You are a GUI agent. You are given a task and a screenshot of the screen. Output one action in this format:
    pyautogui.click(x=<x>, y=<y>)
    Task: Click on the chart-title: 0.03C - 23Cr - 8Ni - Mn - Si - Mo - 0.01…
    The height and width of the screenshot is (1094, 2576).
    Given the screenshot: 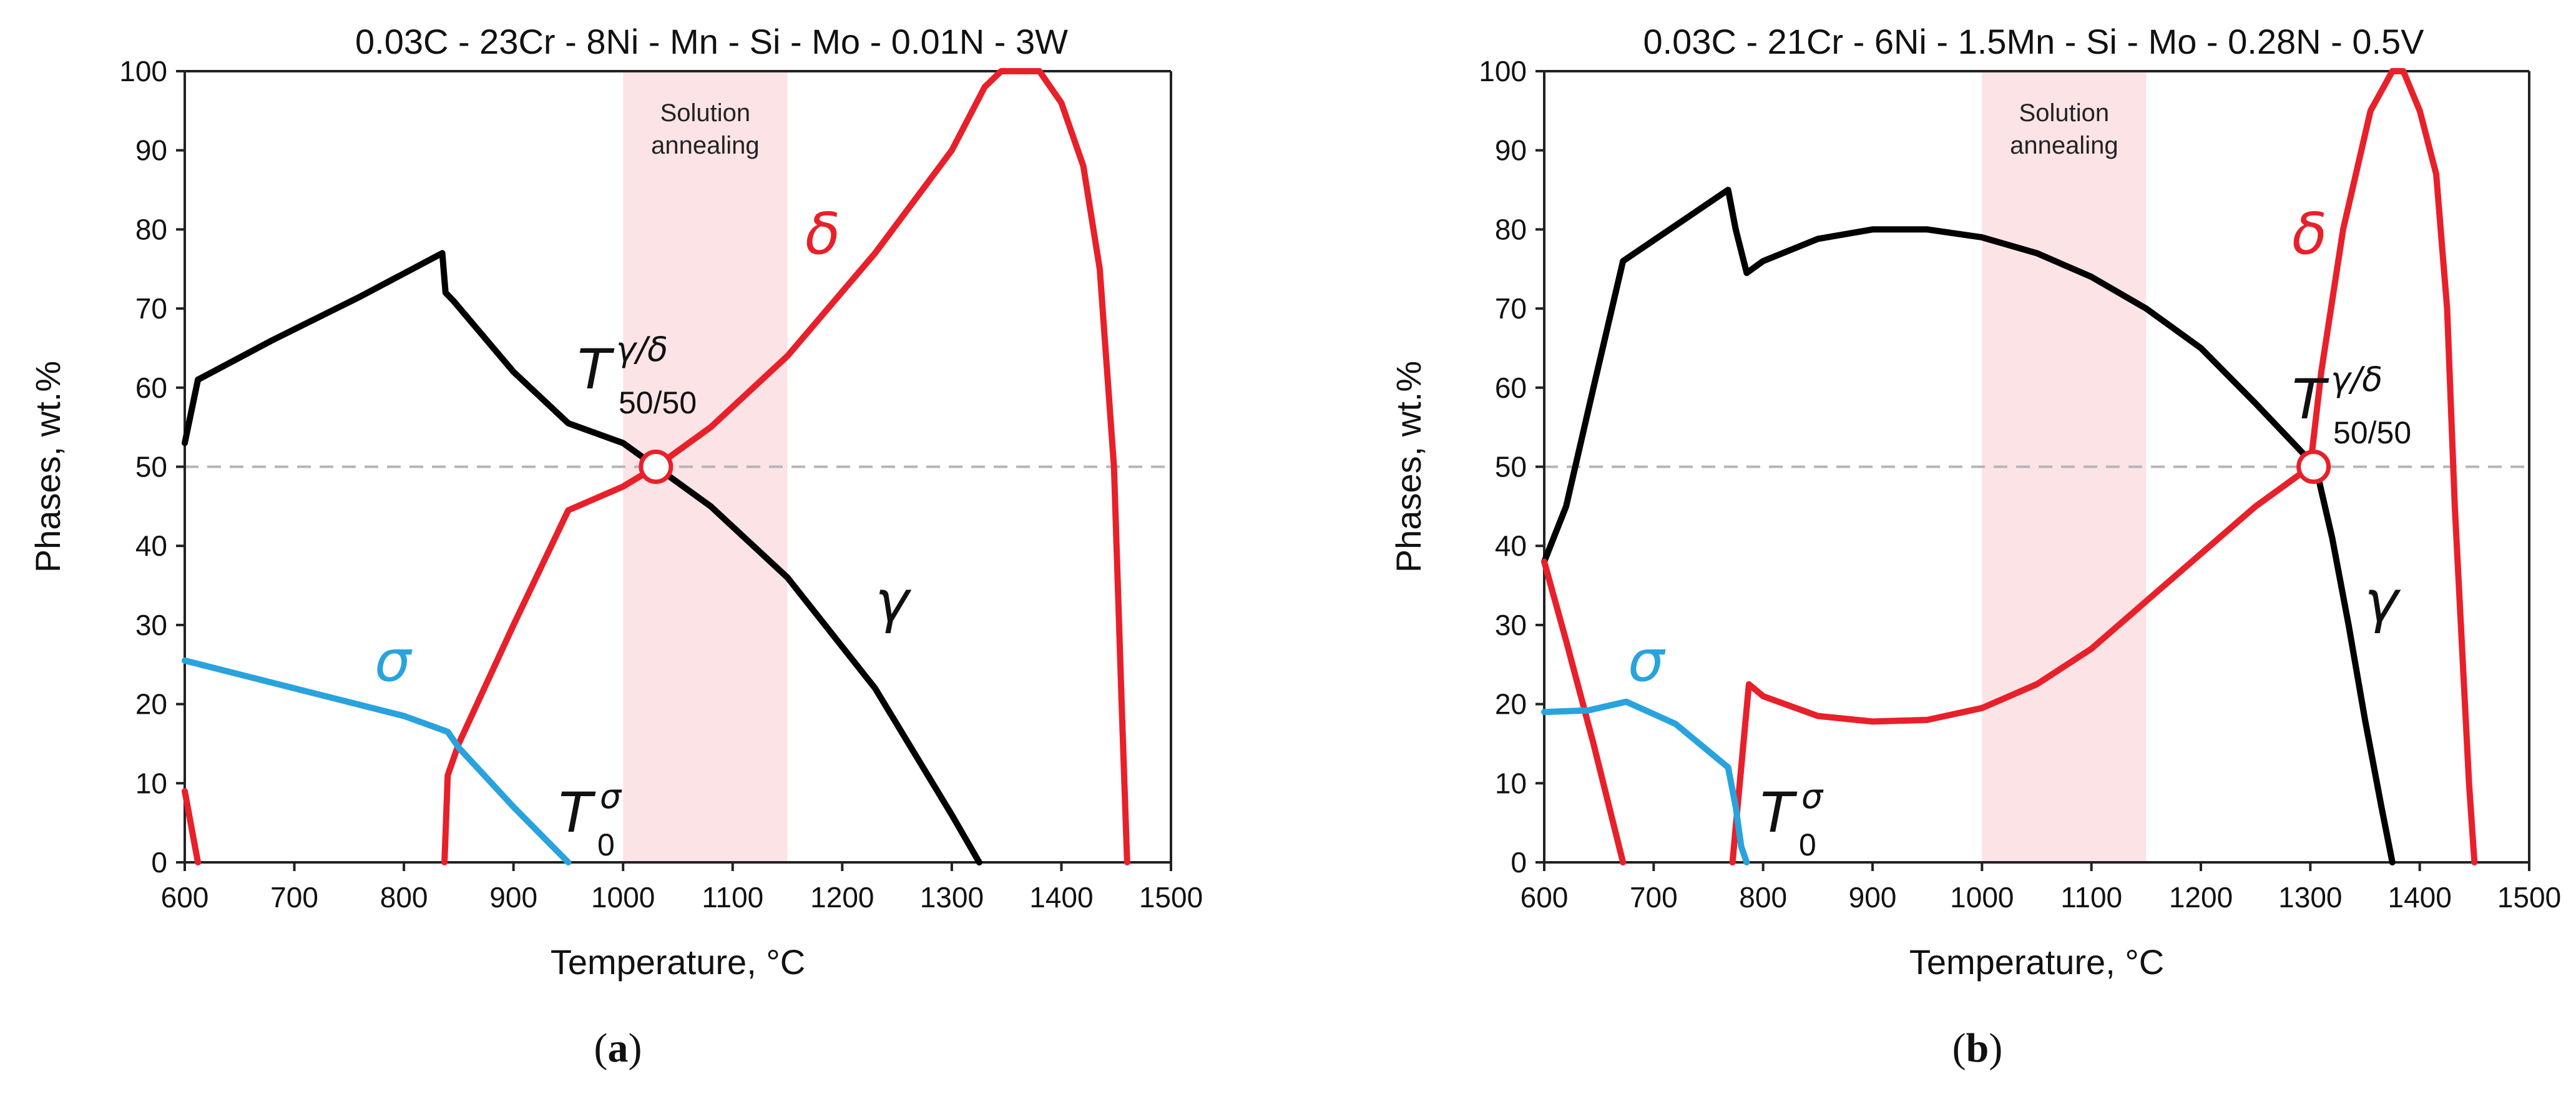 What is the action you would take?
    pyautogui.click(x=711, y=41)
    